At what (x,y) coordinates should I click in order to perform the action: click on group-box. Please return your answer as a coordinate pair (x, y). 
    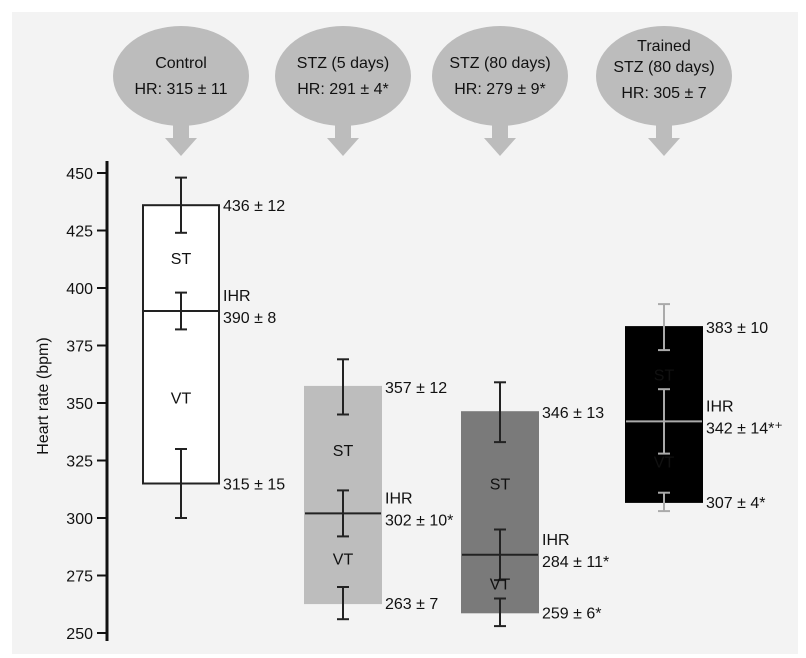
    Looking at the image, I should click on (181, 344).